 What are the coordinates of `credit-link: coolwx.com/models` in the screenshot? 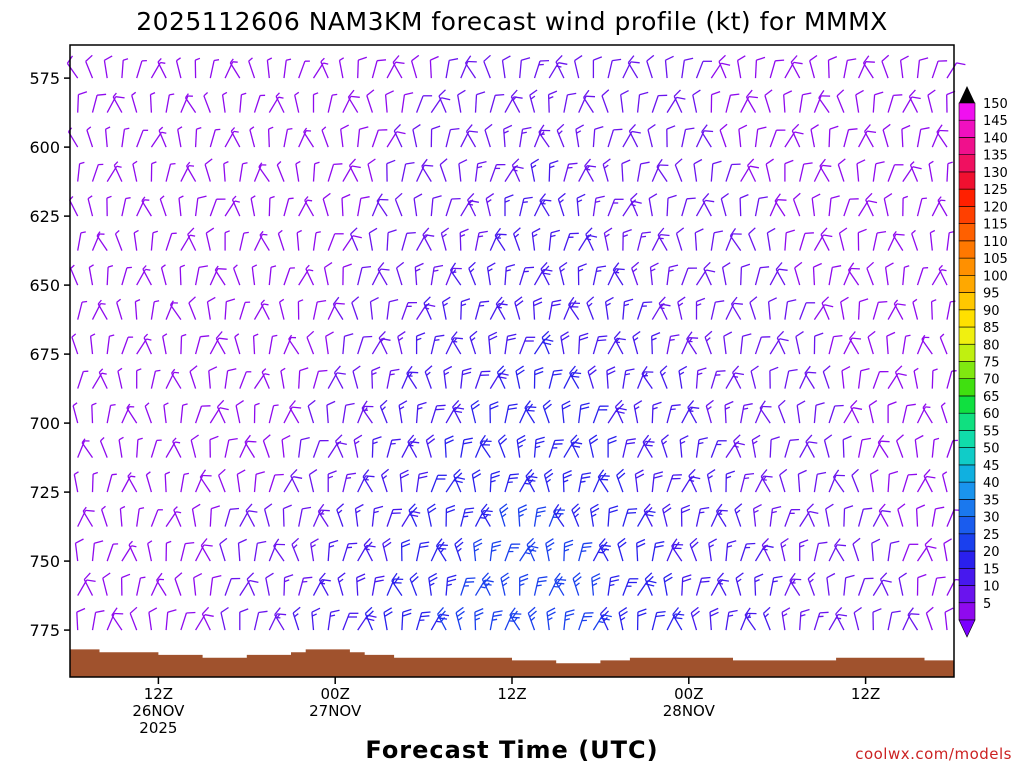 It's located at (933, 754).